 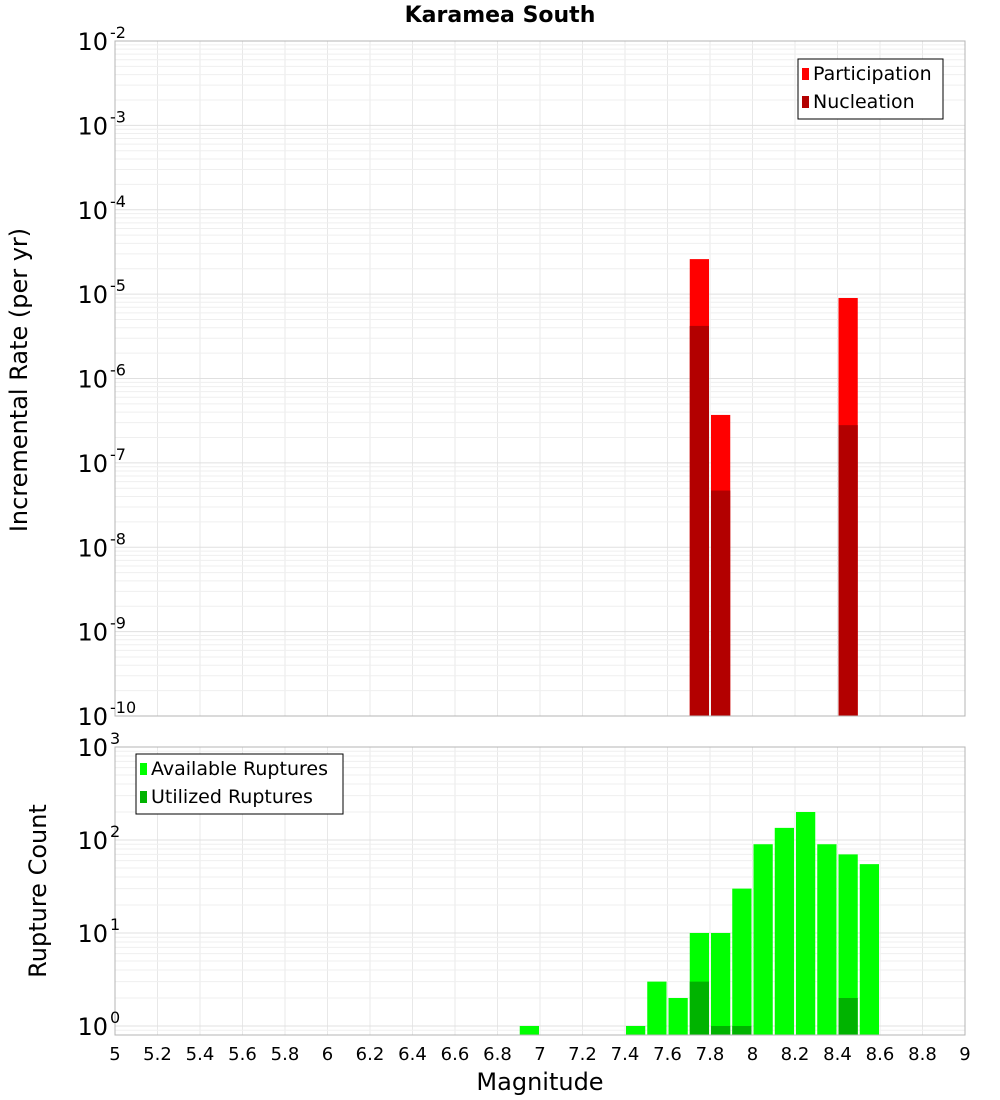 I want to click on count-y-tick-exp: 0, so click(x=115, y=1017).